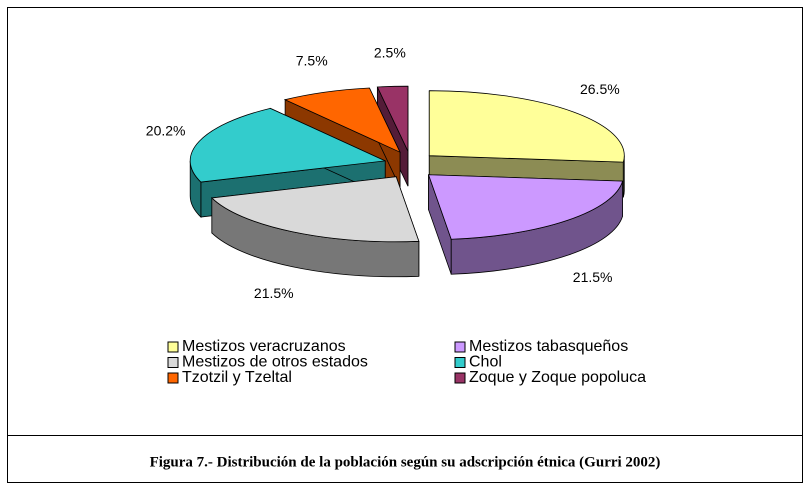 The height and width of the screenshot is (494, 811). I want to click on legend-label: Tzotzil y Tzeltal, so click(237, 377).